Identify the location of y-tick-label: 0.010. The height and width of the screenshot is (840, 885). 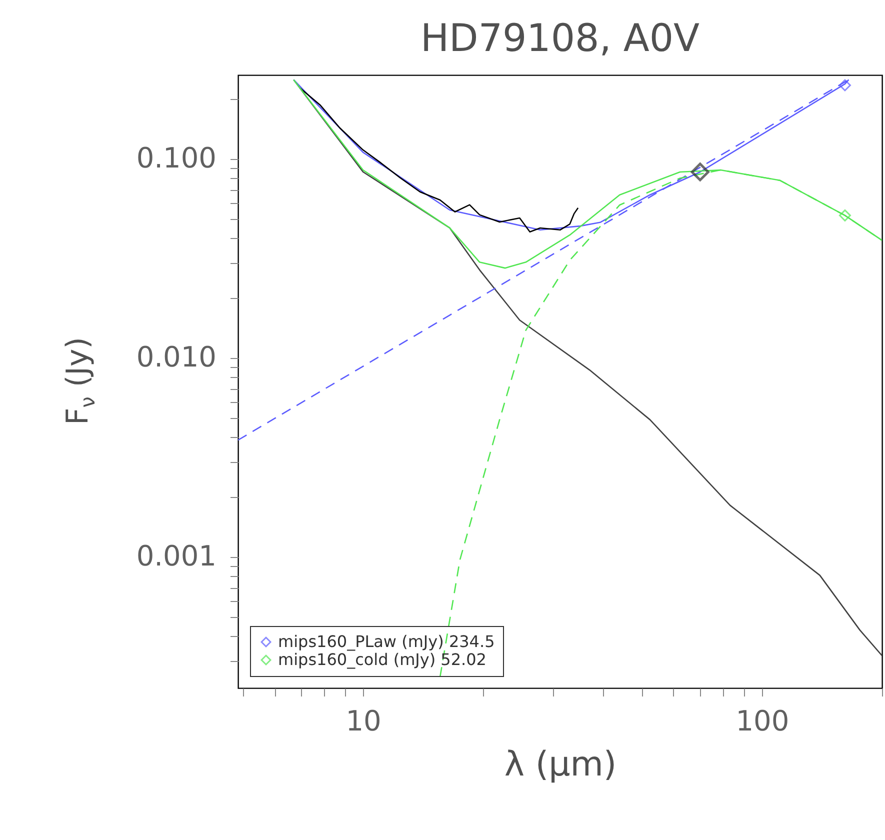
(176, 357).